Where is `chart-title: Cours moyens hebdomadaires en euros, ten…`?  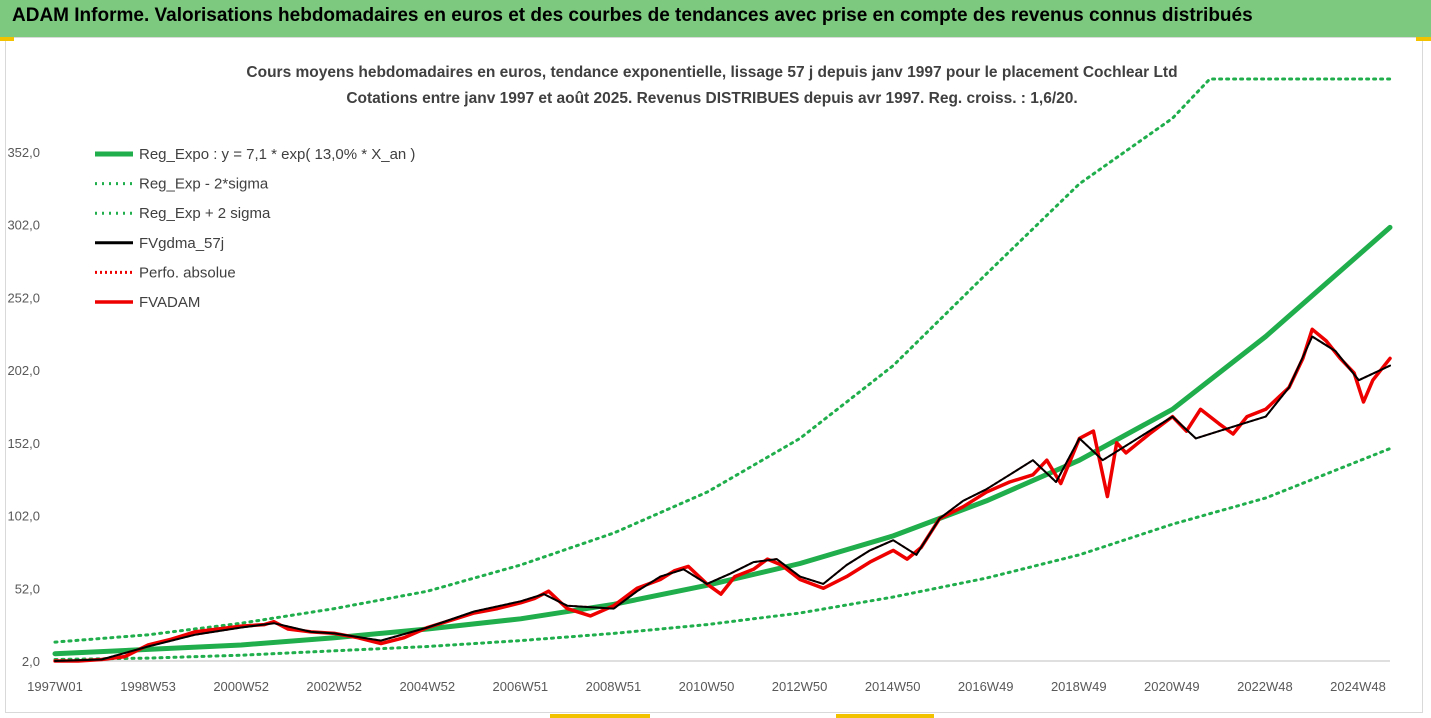 chart-title: Cours moyens hebdomadaires en euros, ten… is located at coordinates (711, 72).